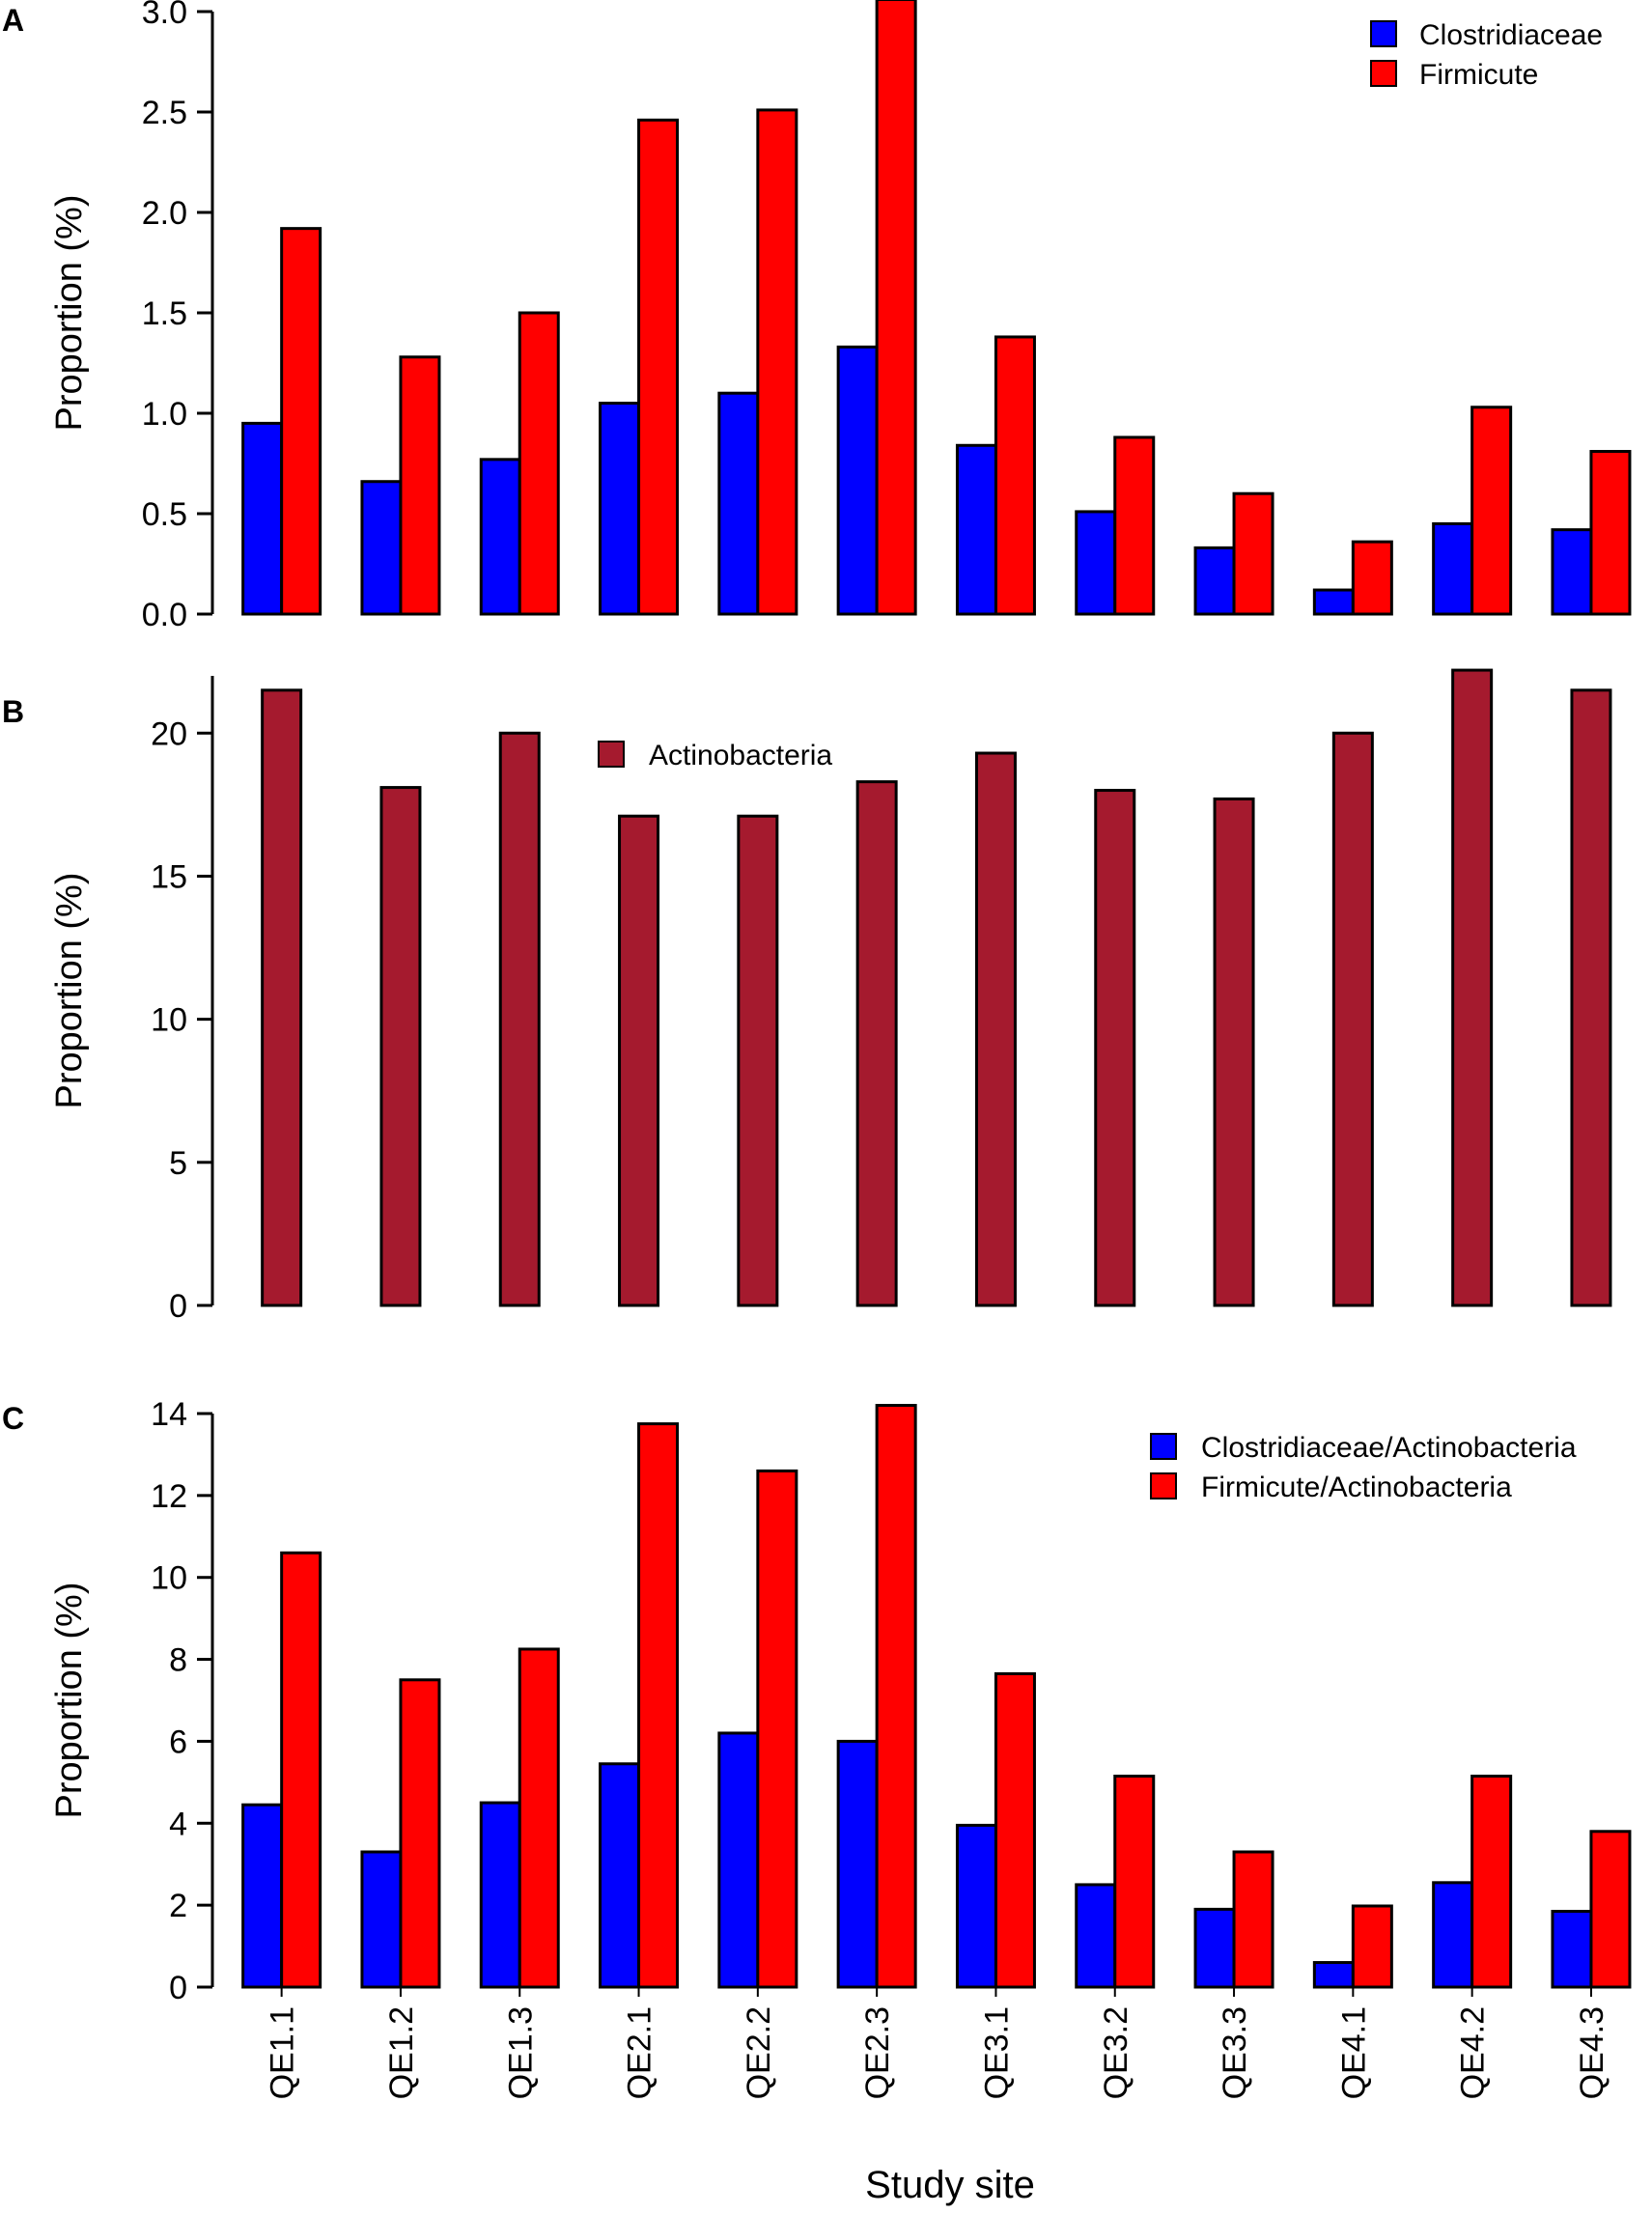 The height and width of the screenshot is (2214, 1652). I want to click on x-tick-label: QE3.2, so click(1116, 2052).